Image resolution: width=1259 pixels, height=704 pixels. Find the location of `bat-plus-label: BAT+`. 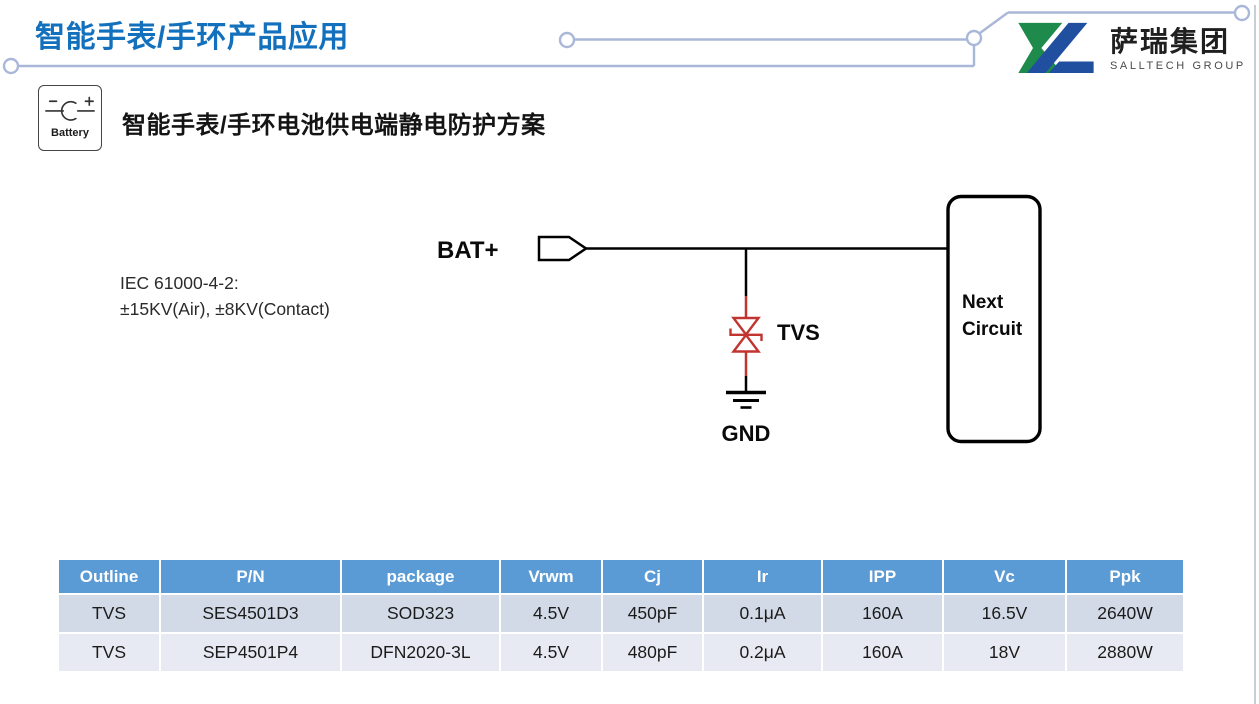

bat-plus-label: BAT+ is located at coordinates (468, 250).